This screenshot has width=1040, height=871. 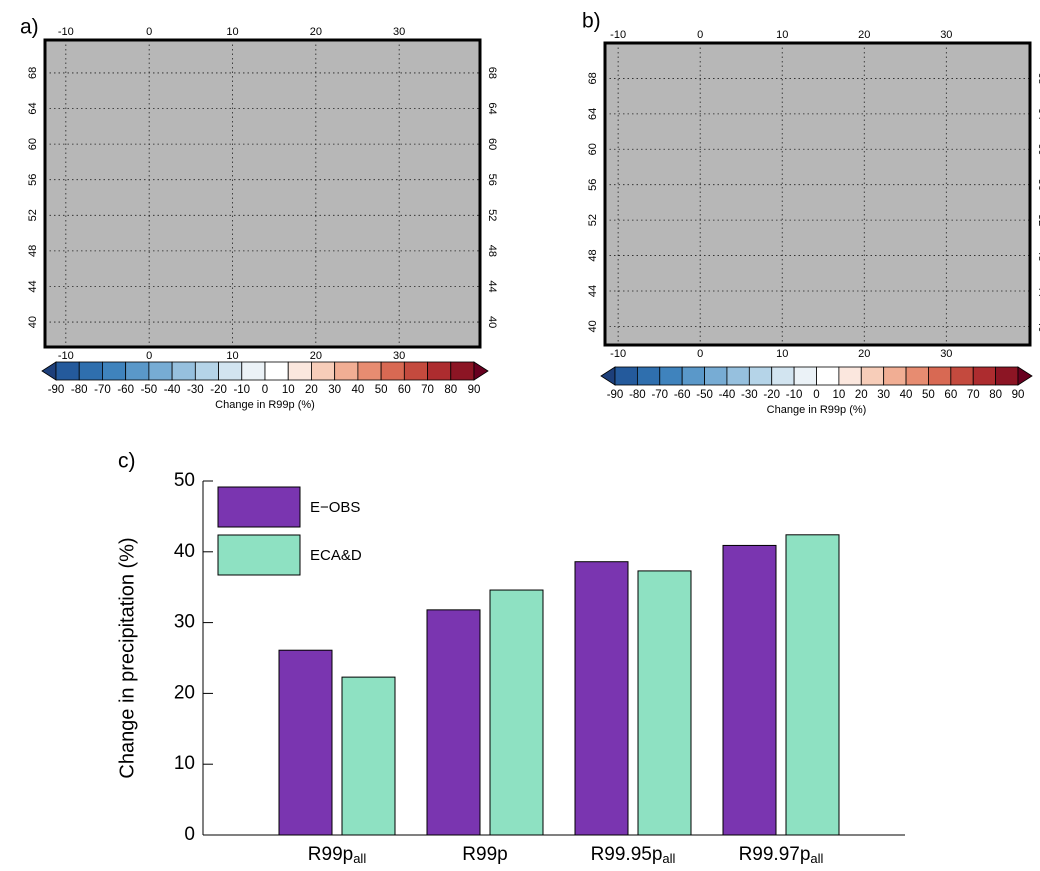 I want to click on colorbar-tick-label: 10, so click(x=838, y=395).